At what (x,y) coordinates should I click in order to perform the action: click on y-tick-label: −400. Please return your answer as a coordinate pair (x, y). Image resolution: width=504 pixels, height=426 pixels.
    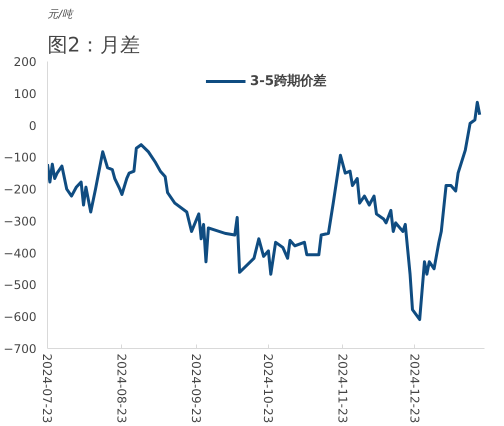
    Looking at the image, I should click on (20, 253).